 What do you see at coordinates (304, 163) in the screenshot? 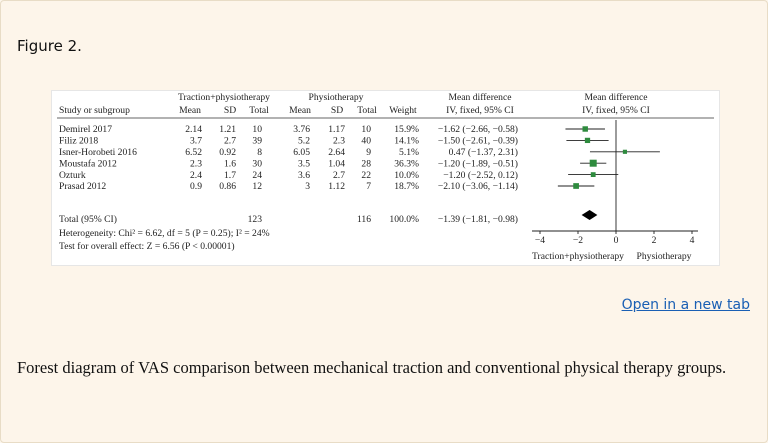
I see `mean-2-cell: 3.5` at bounding box center [304, 163].